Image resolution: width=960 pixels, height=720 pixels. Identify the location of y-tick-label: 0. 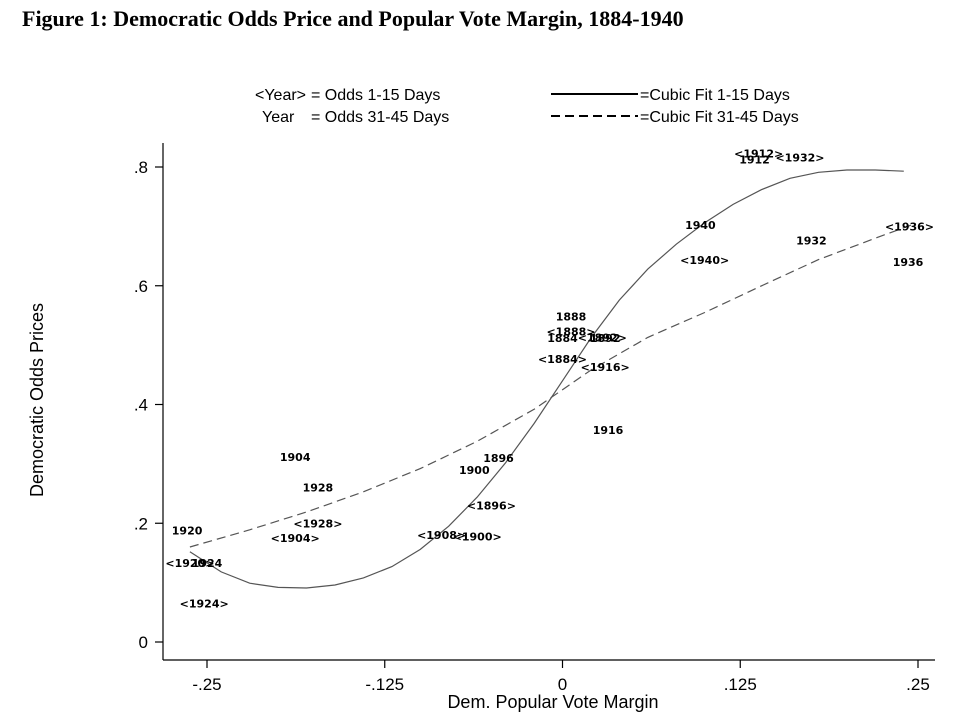
(143, 642).